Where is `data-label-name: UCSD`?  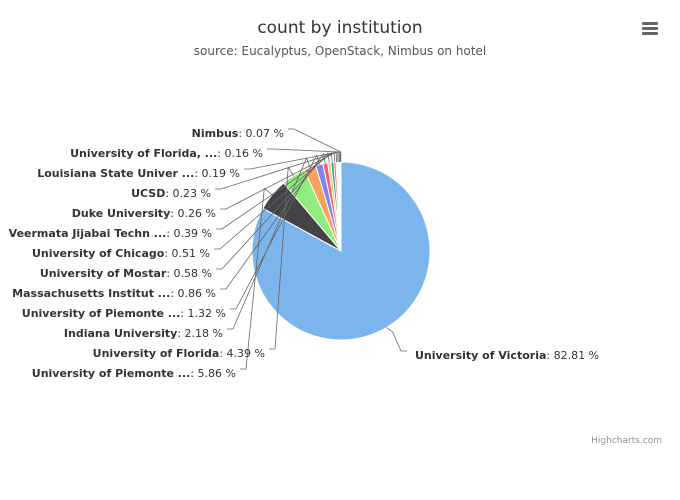
data-label-name: UCSD is located at coordinates (148, 193).